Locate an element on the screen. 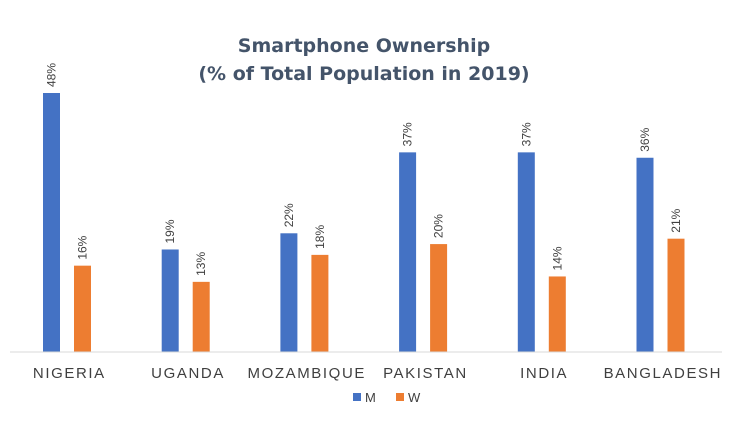 The width and height of the screenshot is (752, 427). legend-swatch-w is located at coordinates (400, 397).